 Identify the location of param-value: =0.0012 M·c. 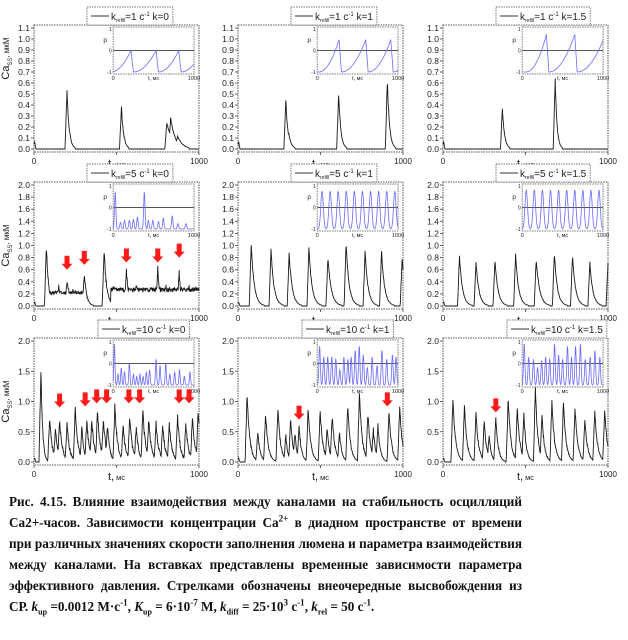
(84, 606).